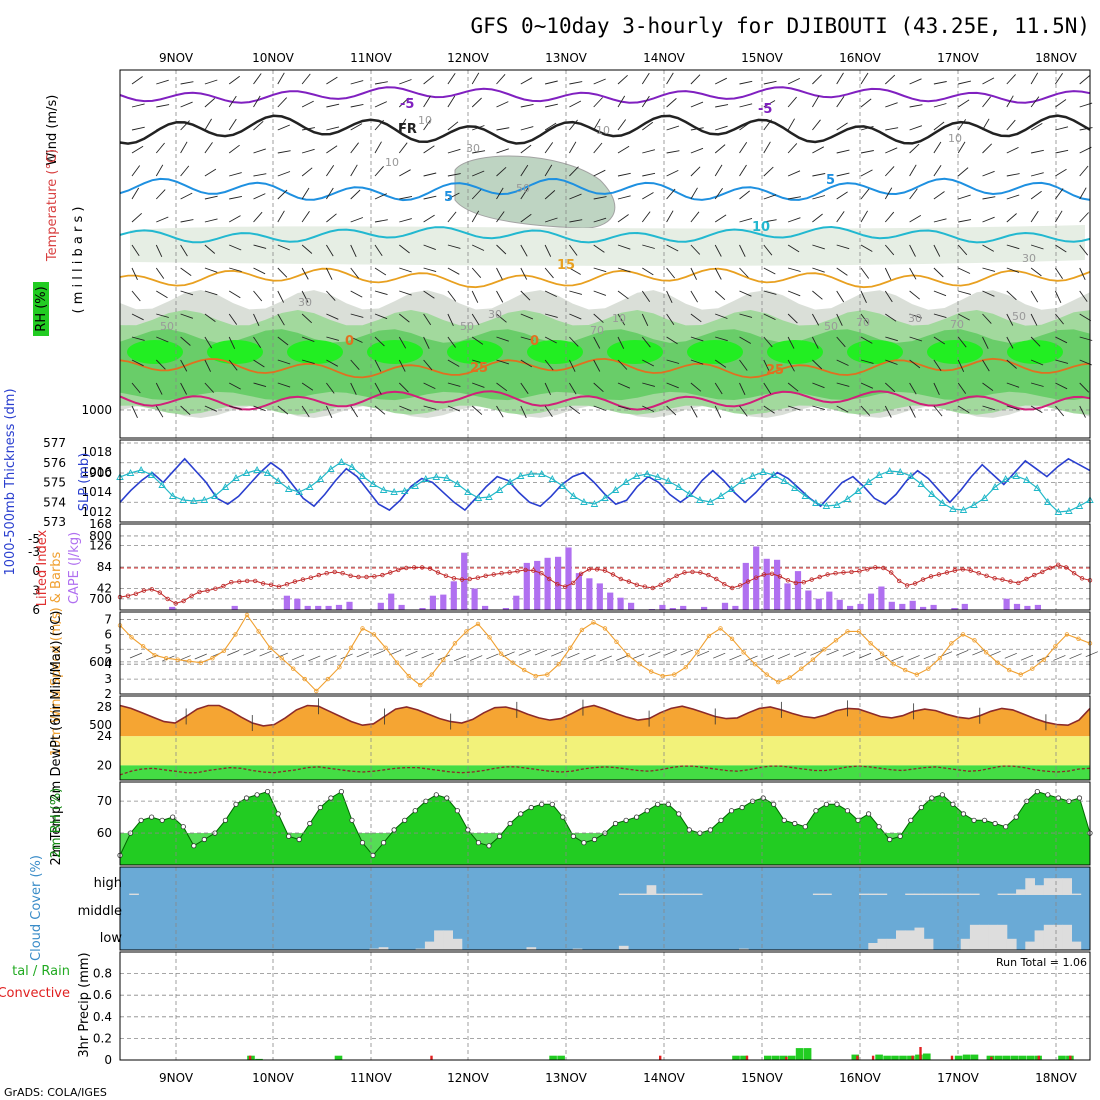 The width and height of the screenshot is (1100, 1100). I want to click on rh-contour-label-2: 10, so click(603, 130).